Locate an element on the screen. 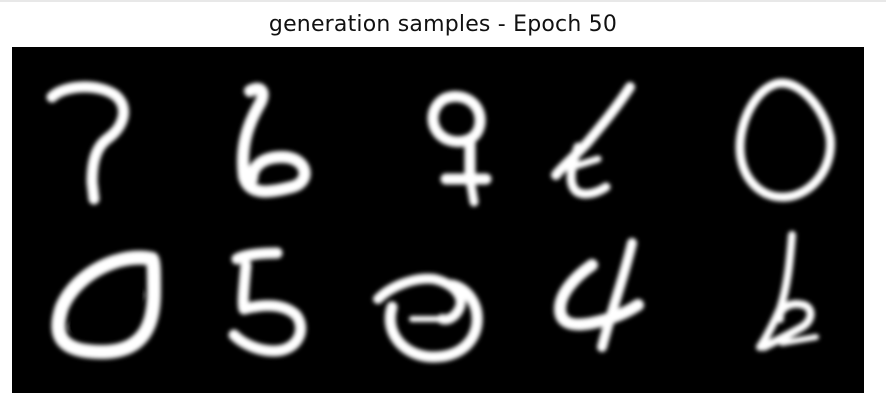  digit-sample-r1c5 is located at coordinates (785, 140).